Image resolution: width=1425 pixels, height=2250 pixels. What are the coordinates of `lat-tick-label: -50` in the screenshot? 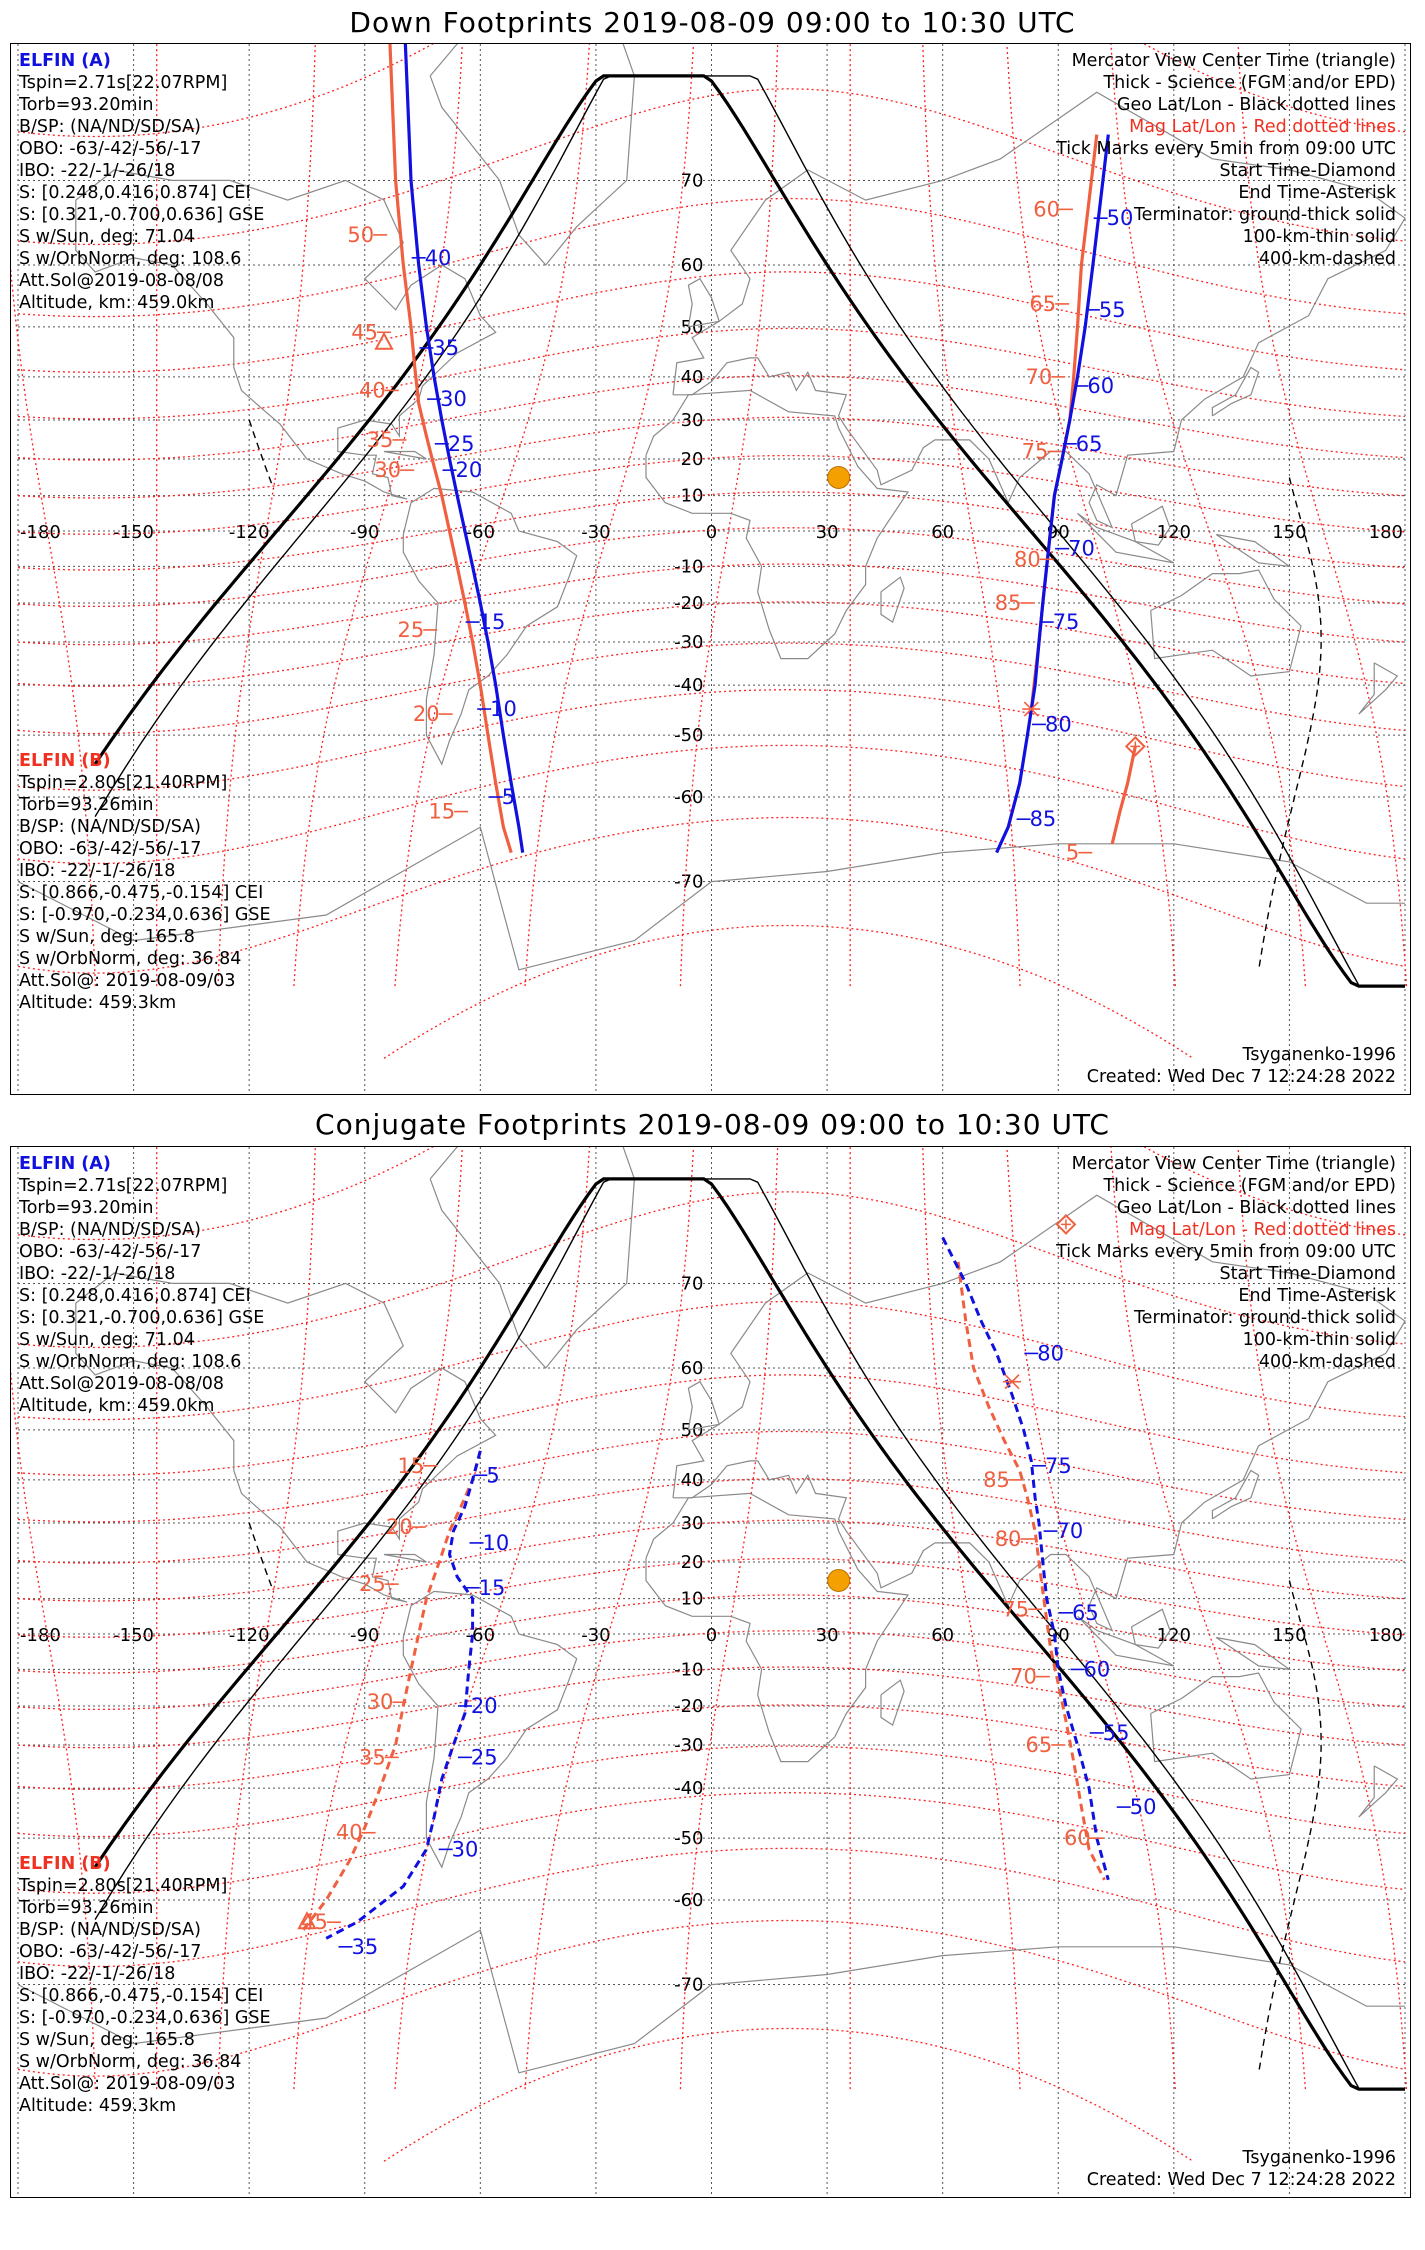 It's located at (688, 1838).